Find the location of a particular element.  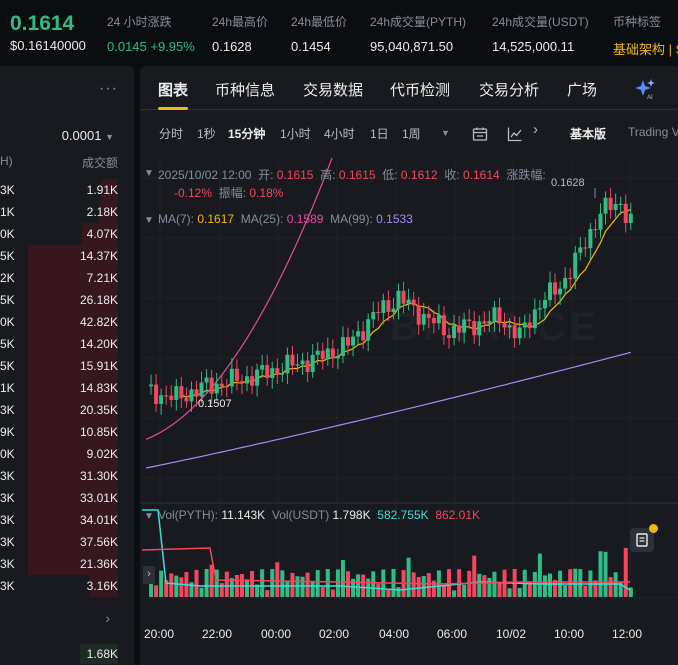

order-book-row: 1K 14.83K is located at coordinates (59, 388).